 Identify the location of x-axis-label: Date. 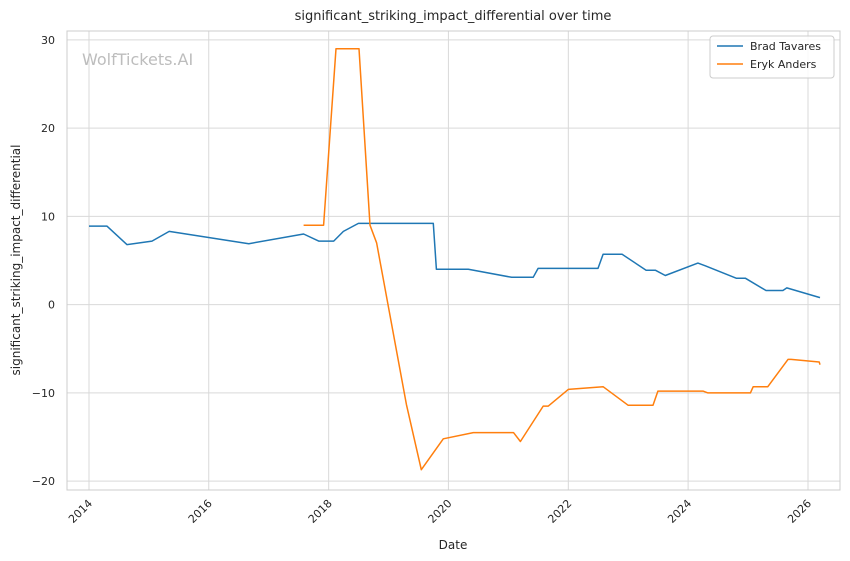
(453, 545).